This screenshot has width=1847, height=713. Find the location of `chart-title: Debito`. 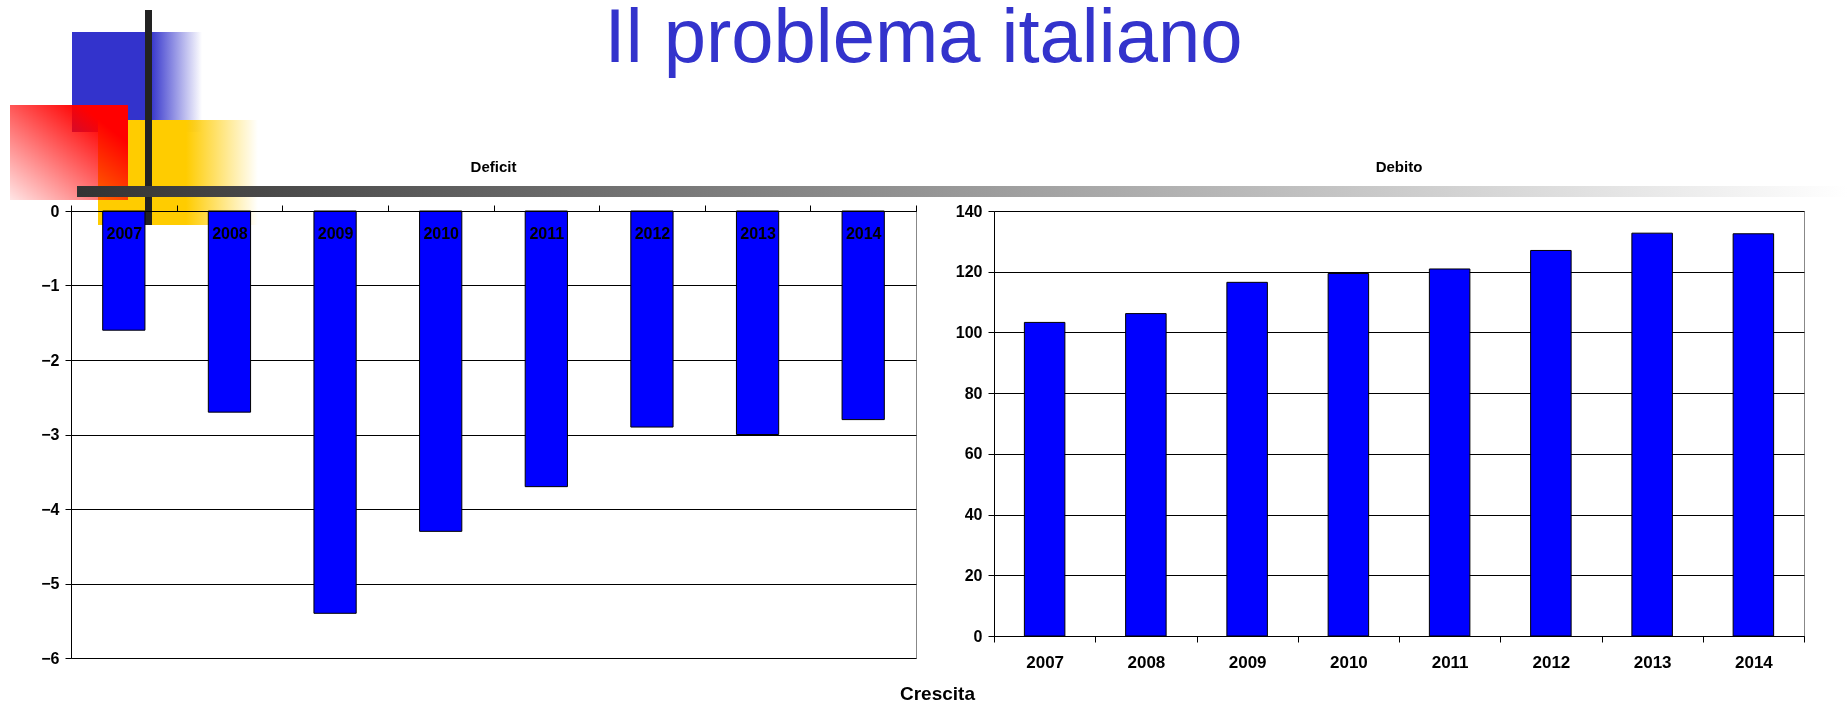

chart-title: Debito is located at coordinates (1399, 166).